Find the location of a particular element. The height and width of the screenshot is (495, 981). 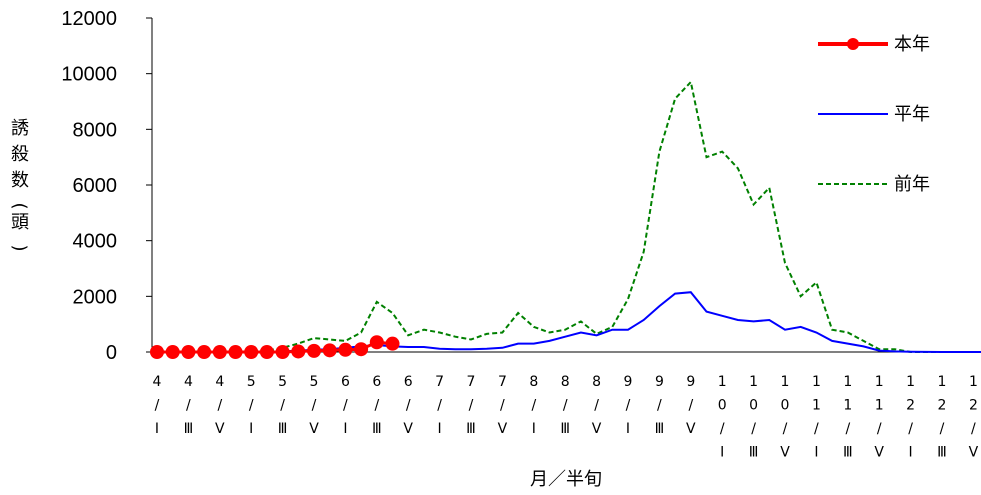

x-tick-label: 1 1 / Ⅰ is located at coordinates (816, 417).